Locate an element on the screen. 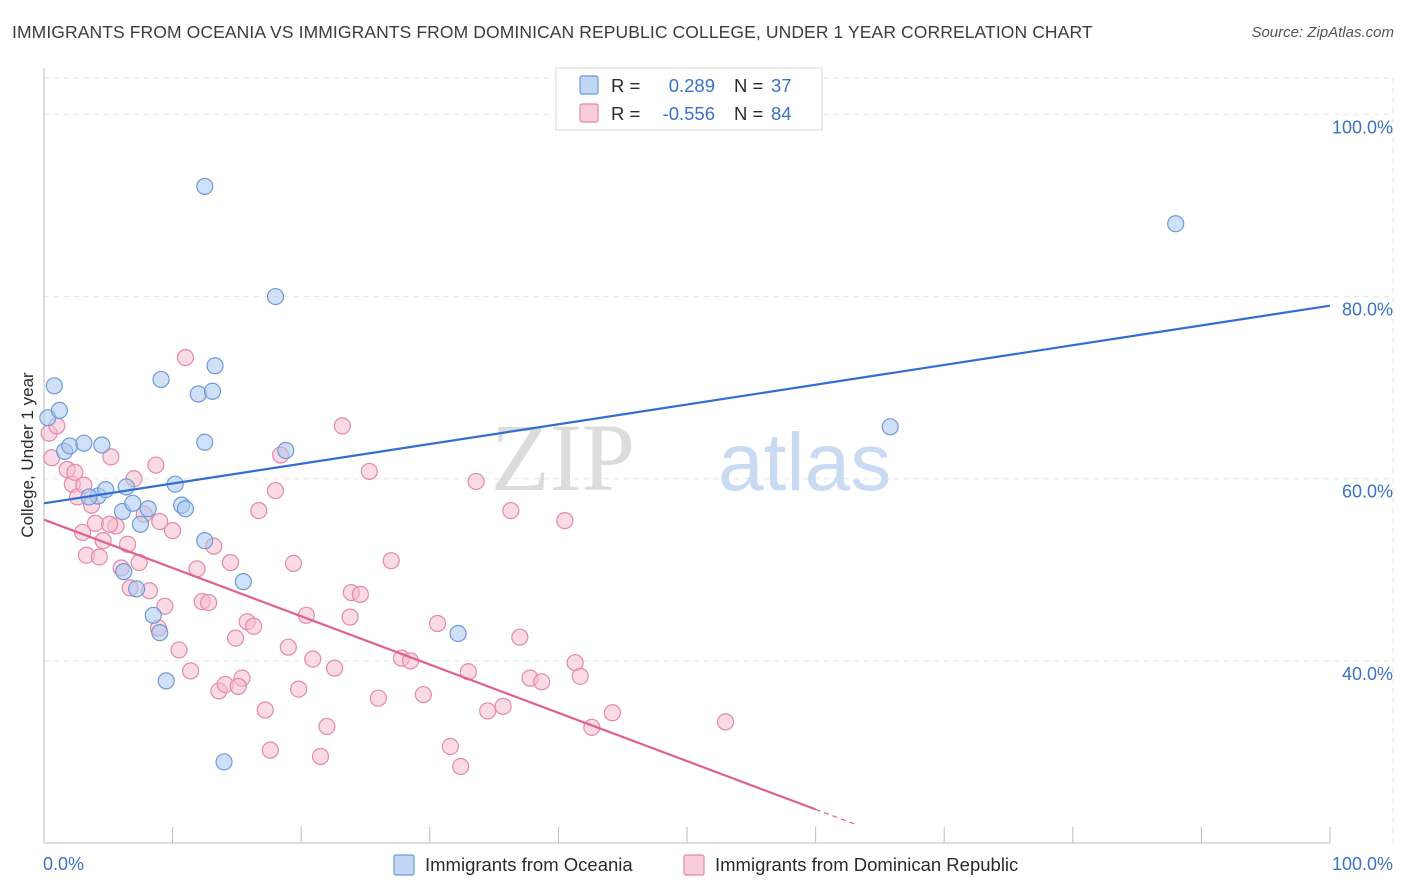 The image size is (1406, 892). x-tick-label-100: 100.0% is located at coordinates (1362, 864).